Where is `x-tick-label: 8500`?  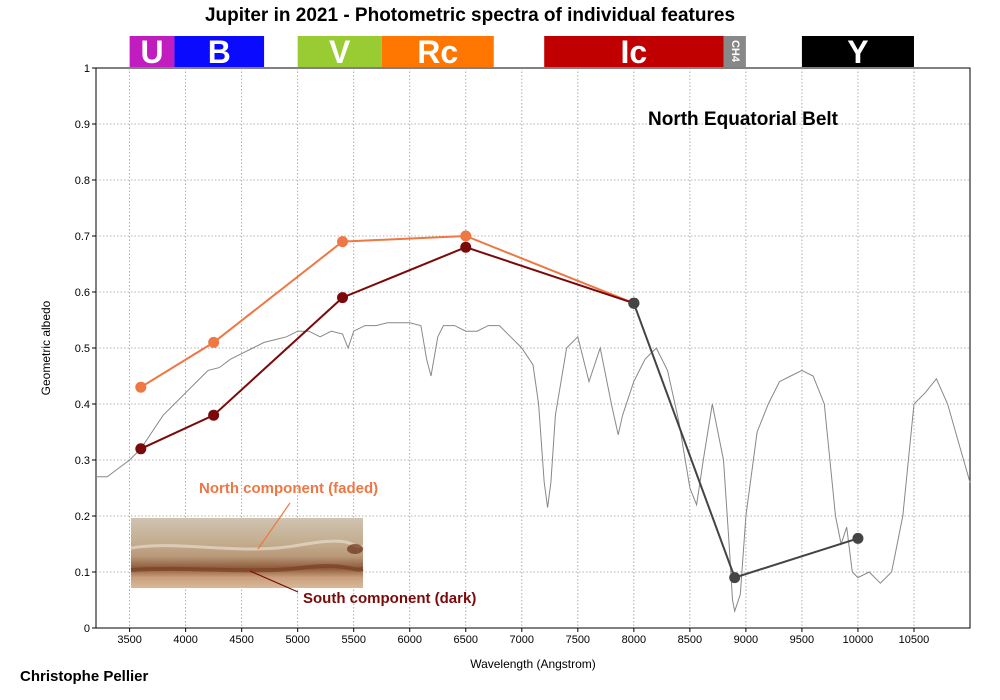
x-tick-label: 8500 is located at coordinates (690, 640).